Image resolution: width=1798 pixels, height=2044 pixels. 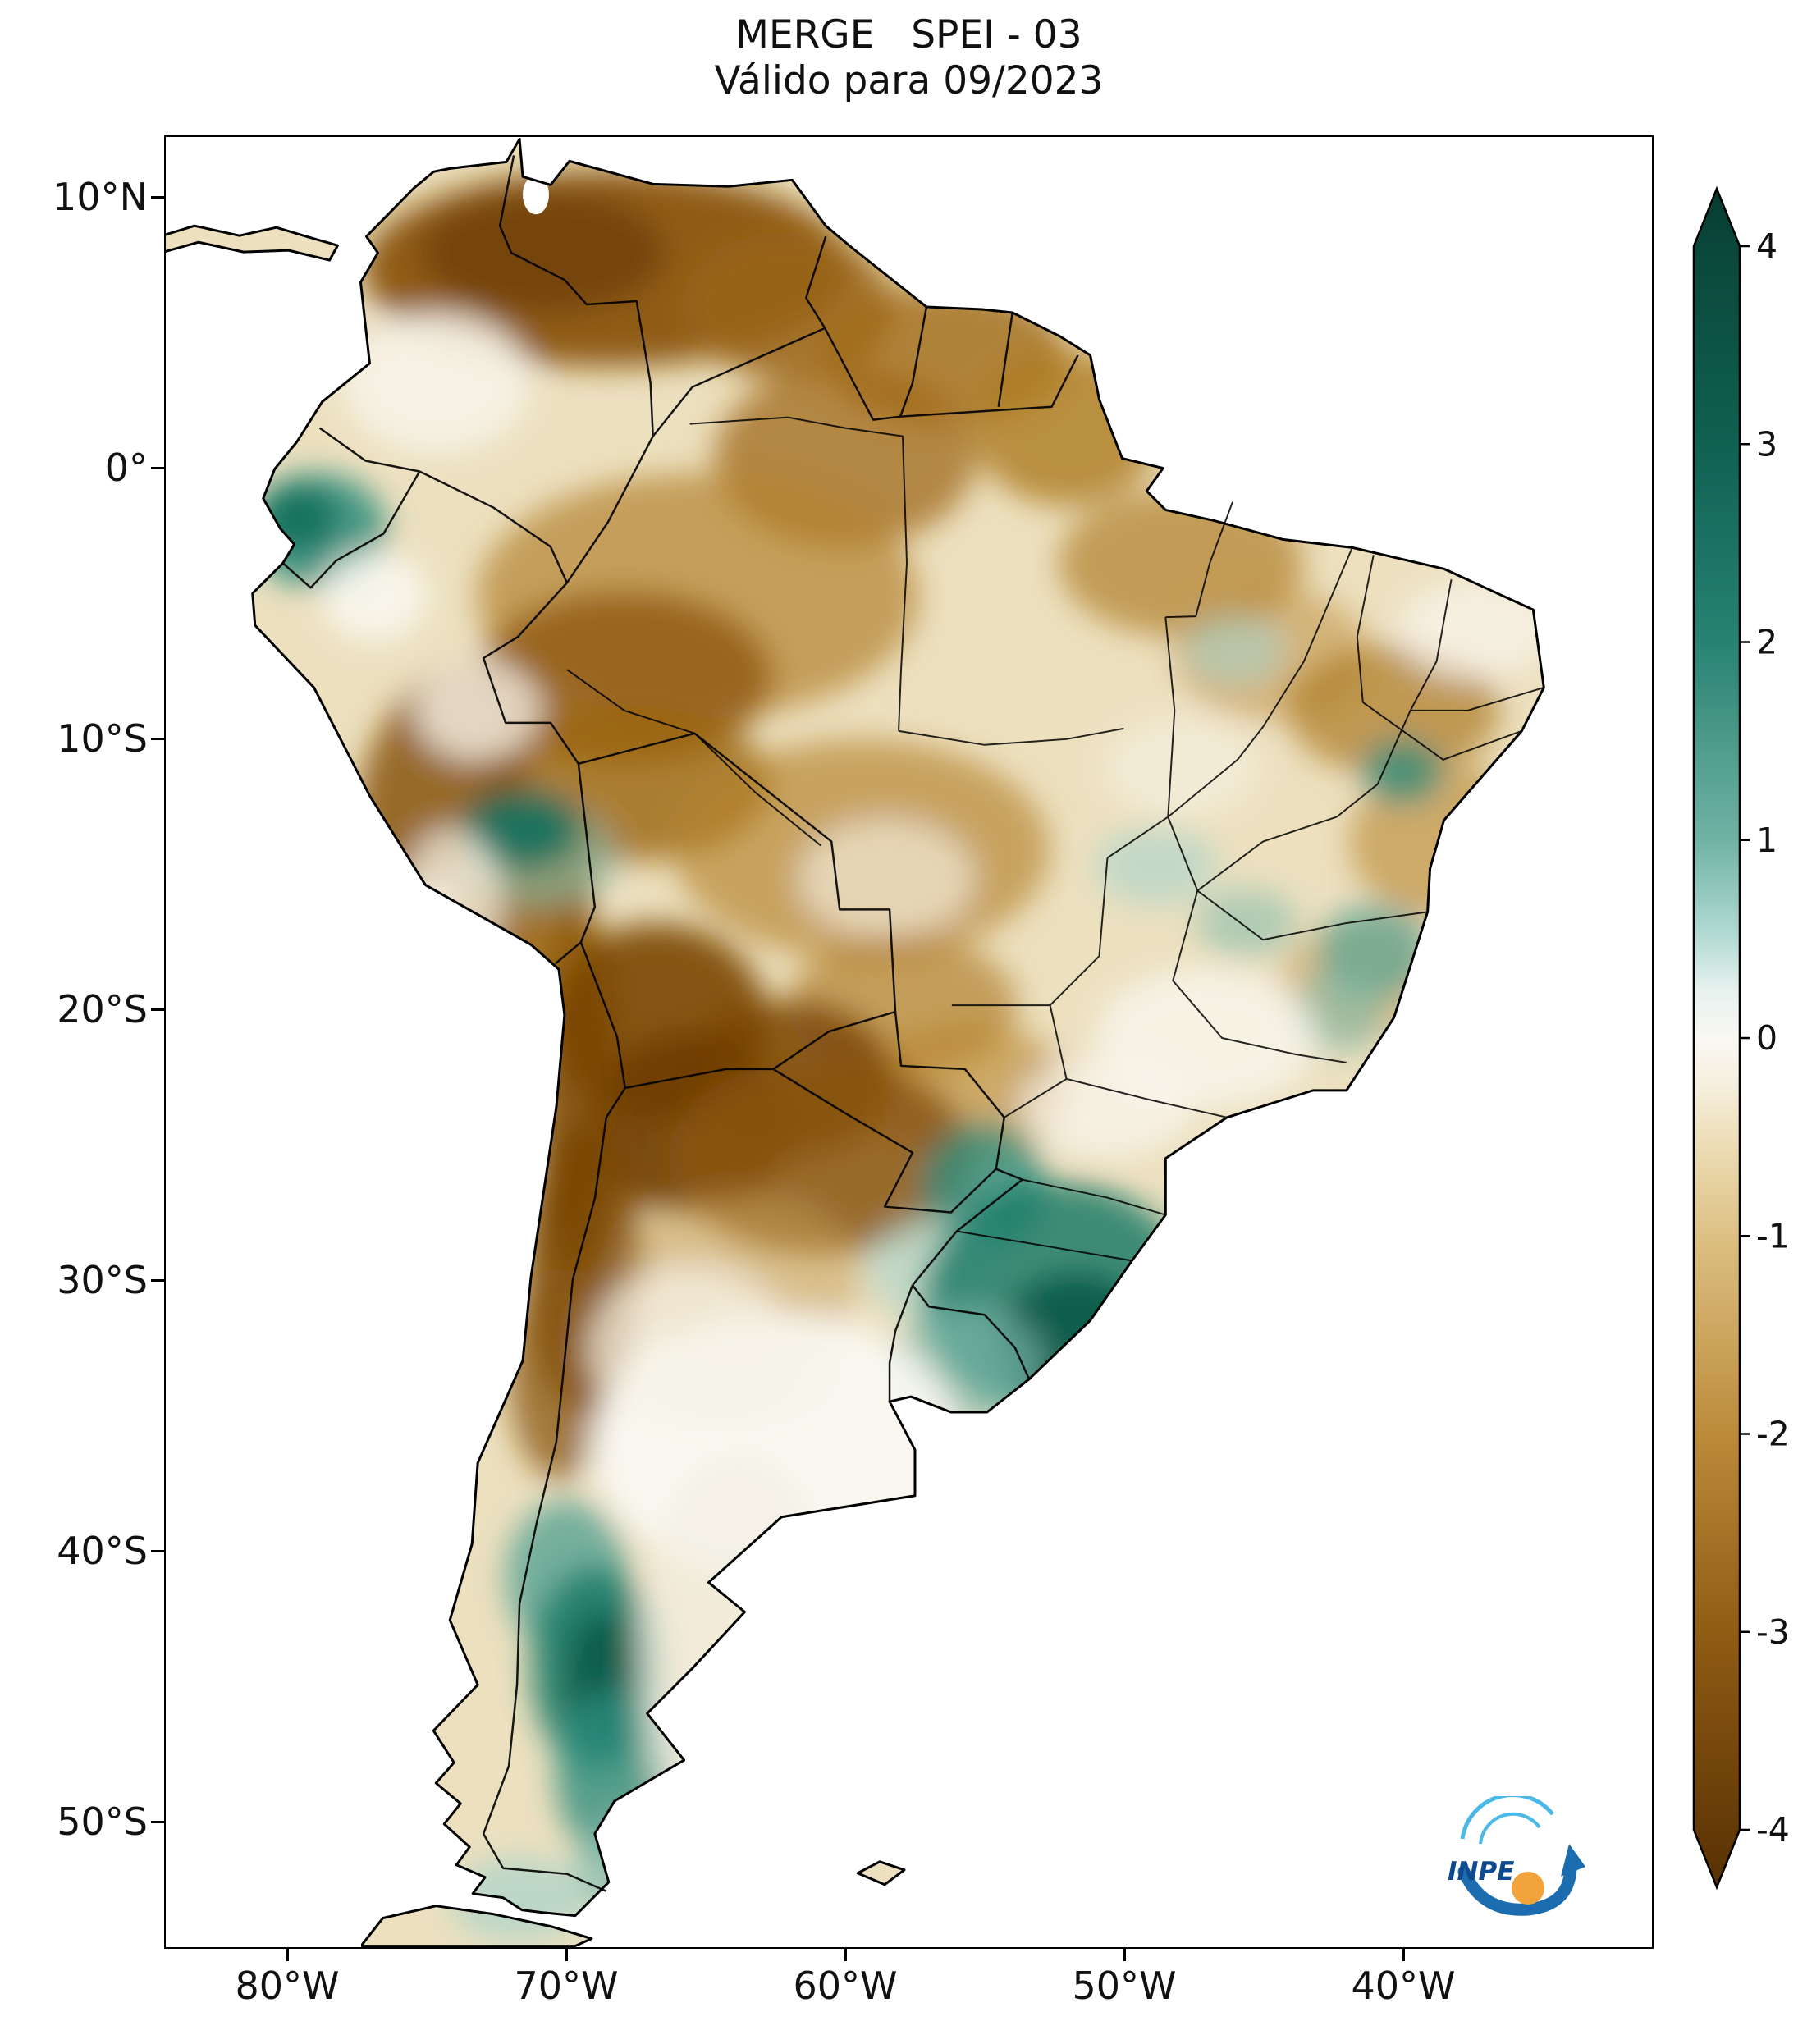 I want to click on y-tick-label: 50°S, so click(x=102, y=1821).